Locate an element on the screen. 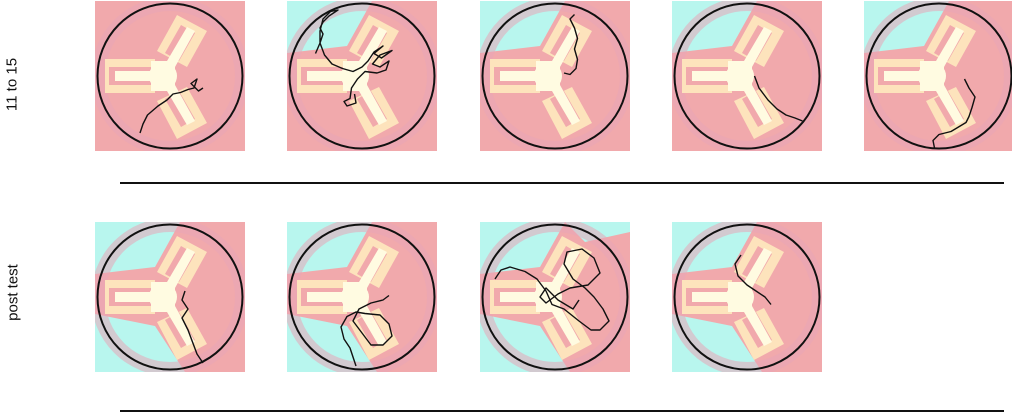 Image resolution: width=1012 pixels, height=414 pixels. row-label-11-to-15: 11 to 15 is located at coordinates (12, 84).